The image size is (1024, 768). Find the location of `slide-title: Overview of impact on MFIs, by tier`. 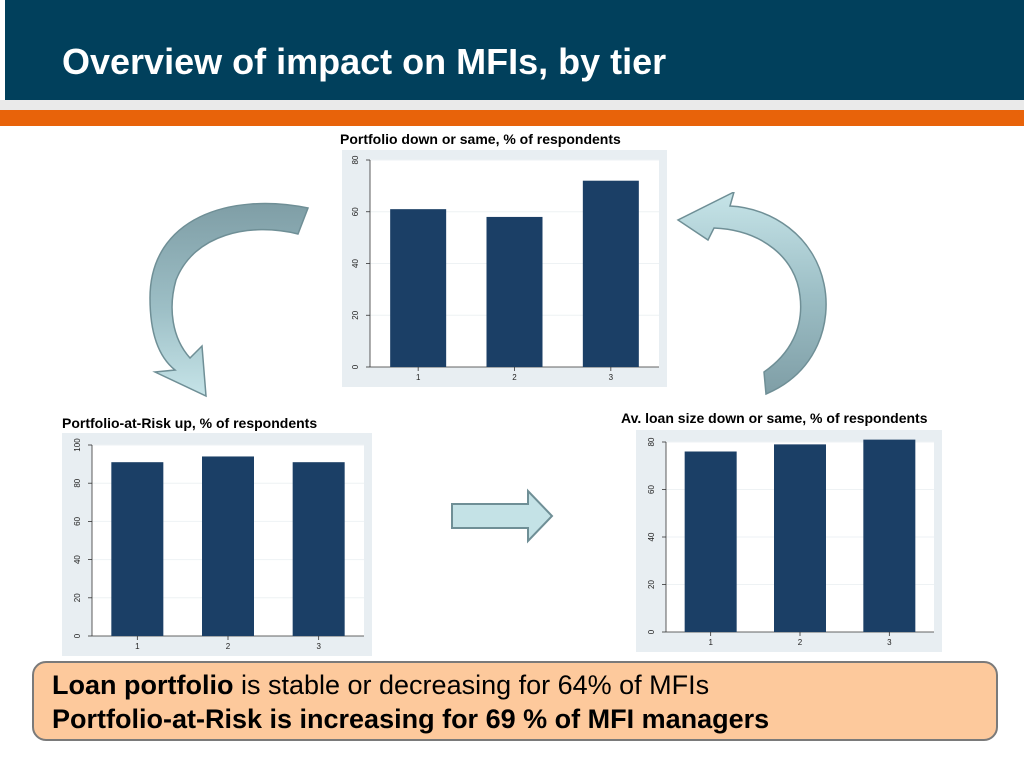

slide-title: Overview of impact on MFIs, by tier is located at coordinates (364, 61).